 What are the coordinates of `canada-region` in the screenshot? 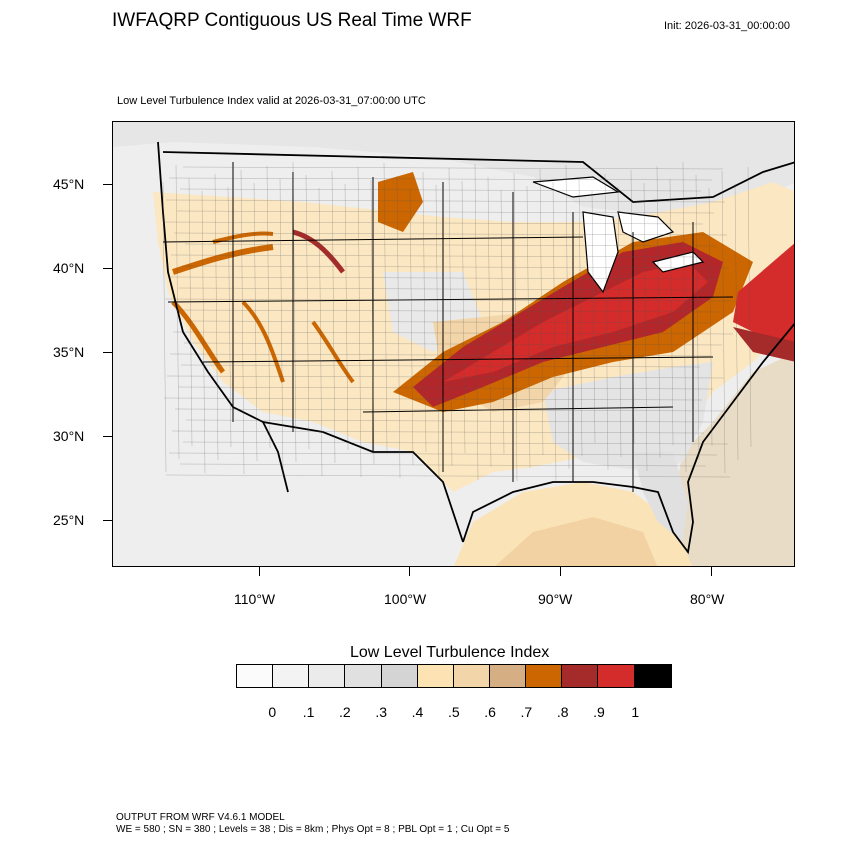 It's located at (453, 169).